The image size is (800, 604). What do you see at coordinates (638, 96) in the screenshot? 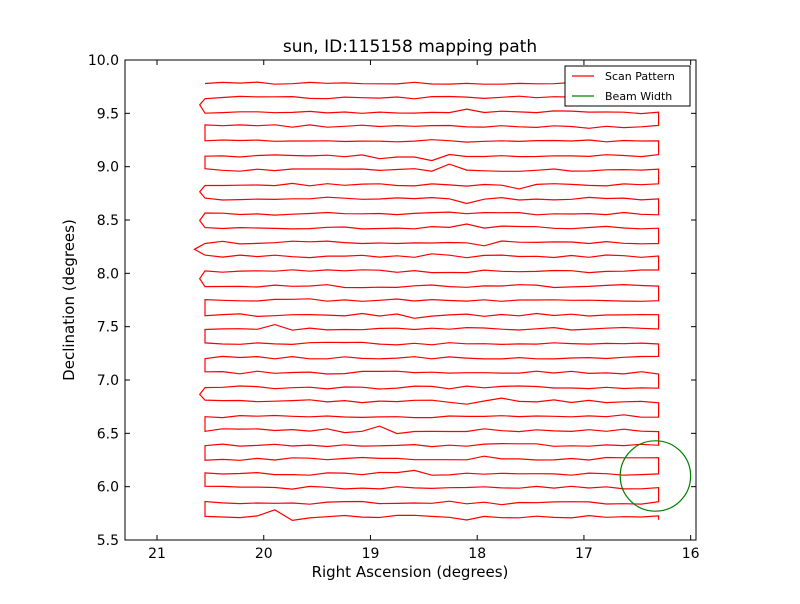
I see `legend-label-beam-width: Beam Width` at bounding box center [638, 96].